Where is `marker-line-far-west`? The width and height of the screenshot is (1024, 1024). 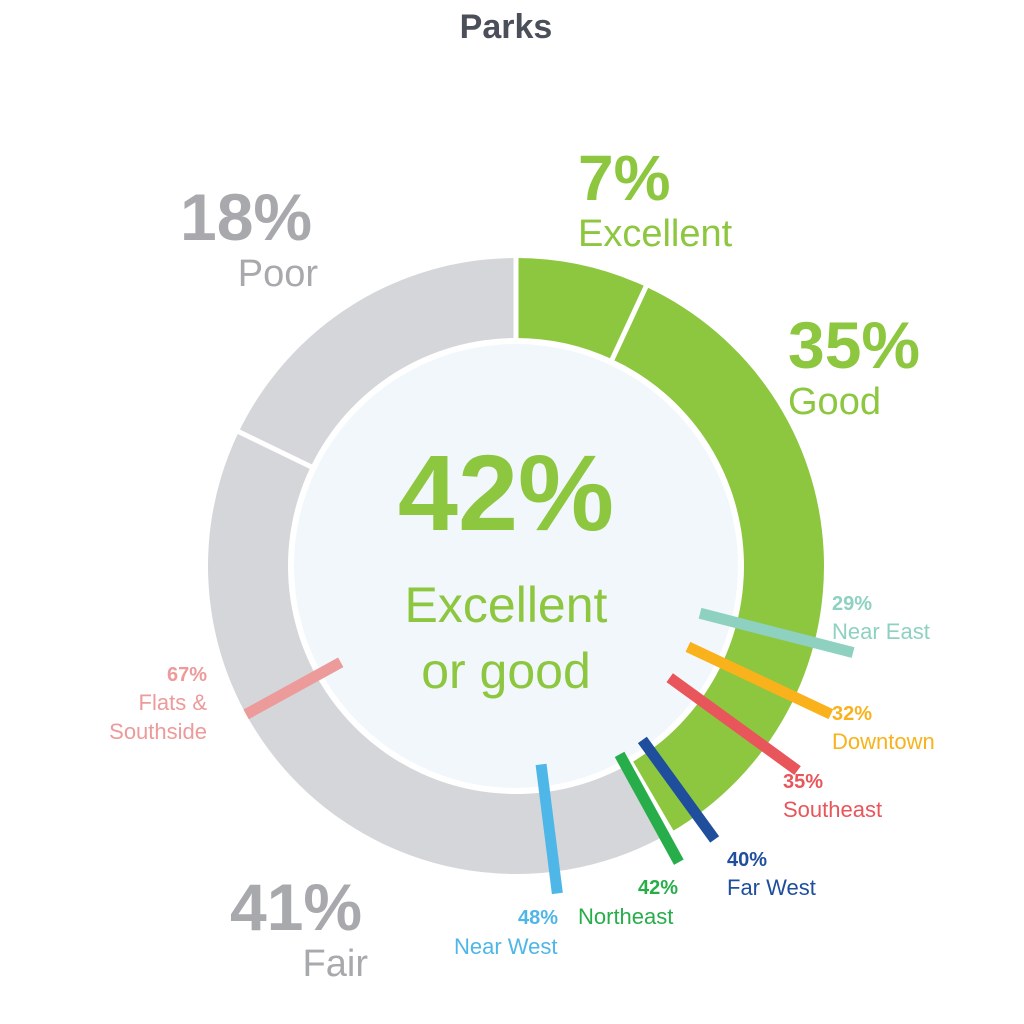 marker-line-far-west is located at coordinates (678, 789).